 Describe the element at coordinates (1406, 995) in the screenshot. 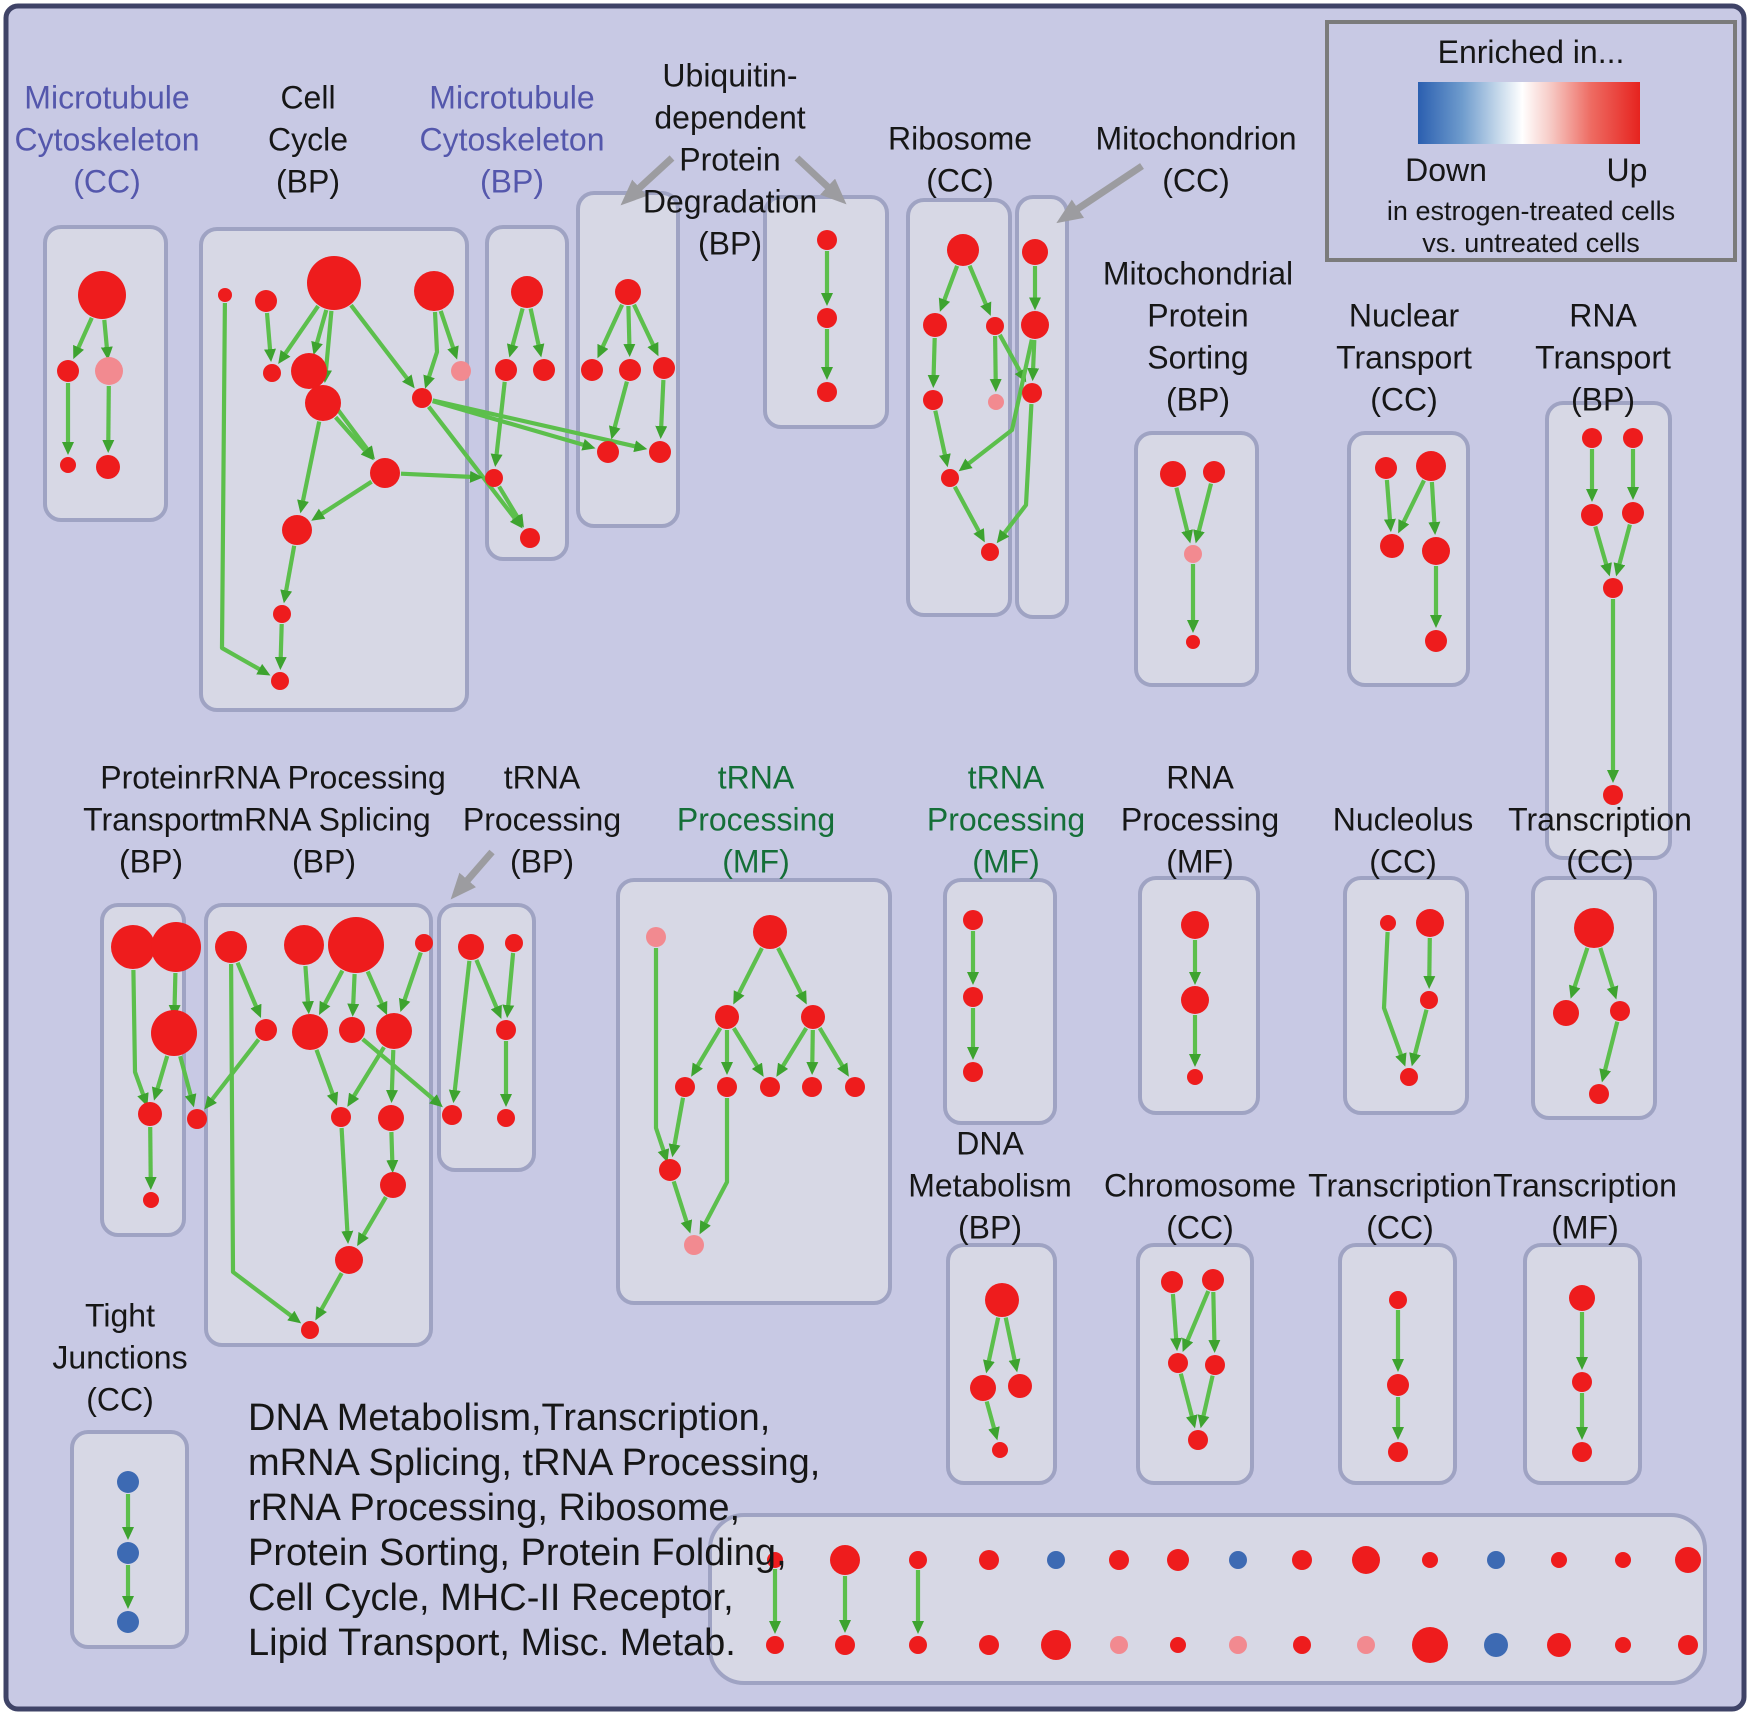

I see `cluster-box-nucleolus` at that location.